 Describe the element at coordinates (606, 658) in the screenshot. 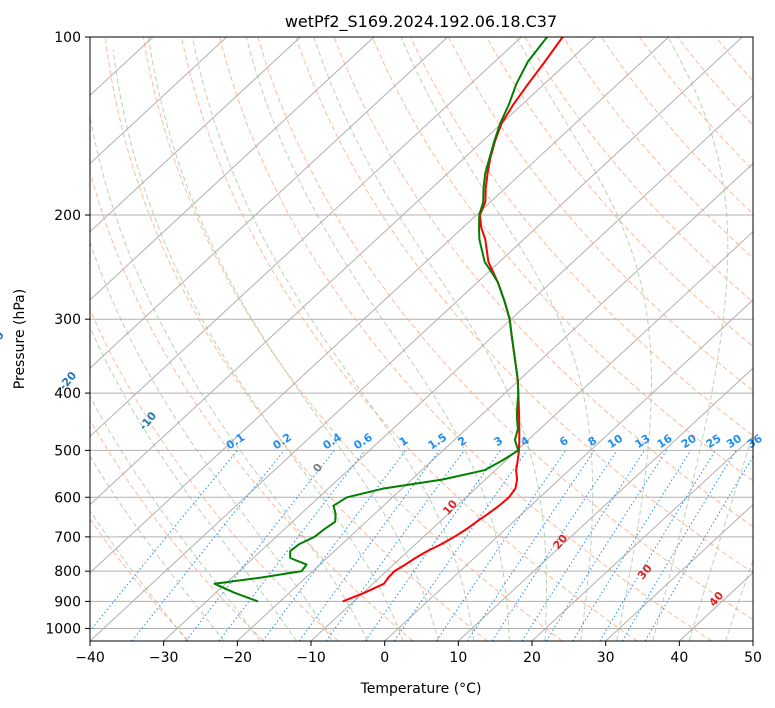

I see `x-tick-label: 30` at that location.